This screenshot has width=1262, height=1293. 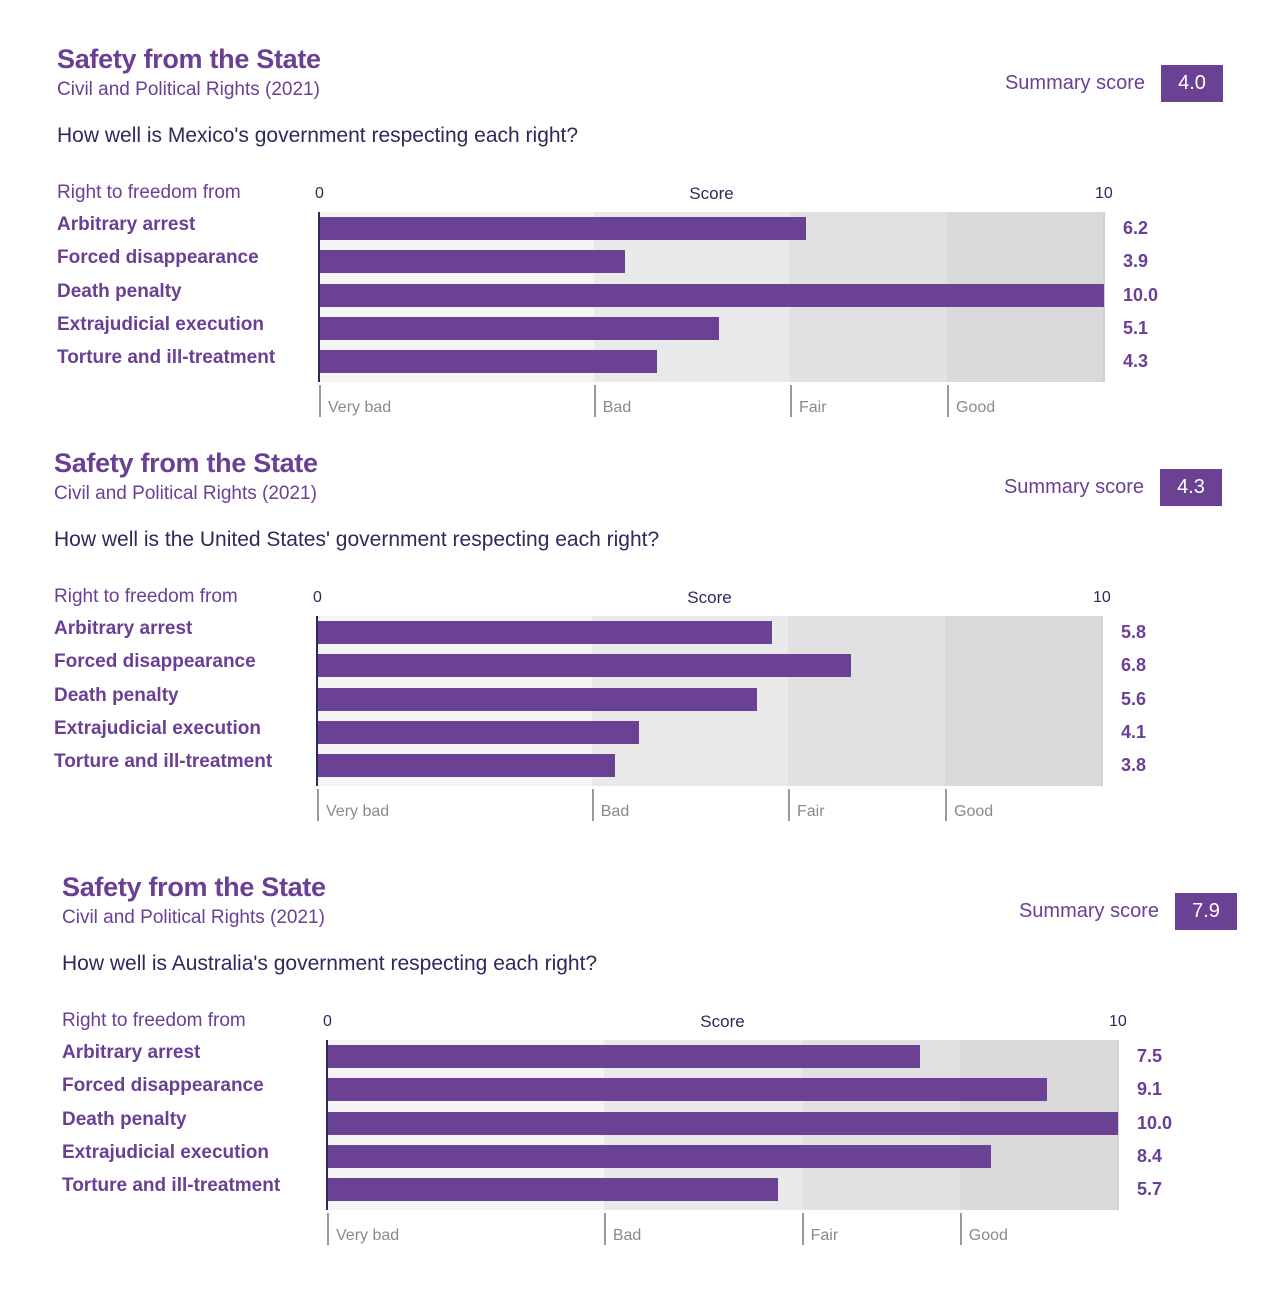 What do you see at coordinates (1134, 731) in the screenshot?
I see `value-label: 4.1` at bounding box center [1134, 731].